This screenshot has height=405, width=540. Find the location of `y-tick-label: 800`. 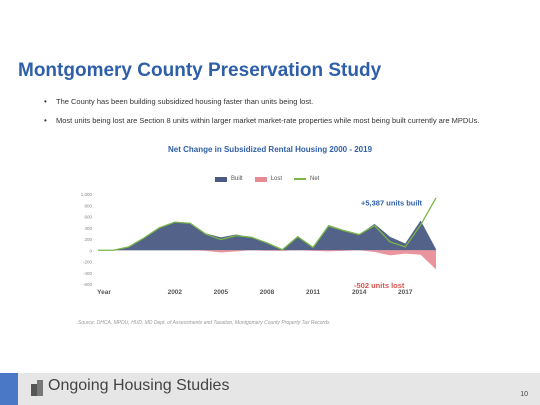

y-tick-label: 800 is located at coordinates (88, 205).